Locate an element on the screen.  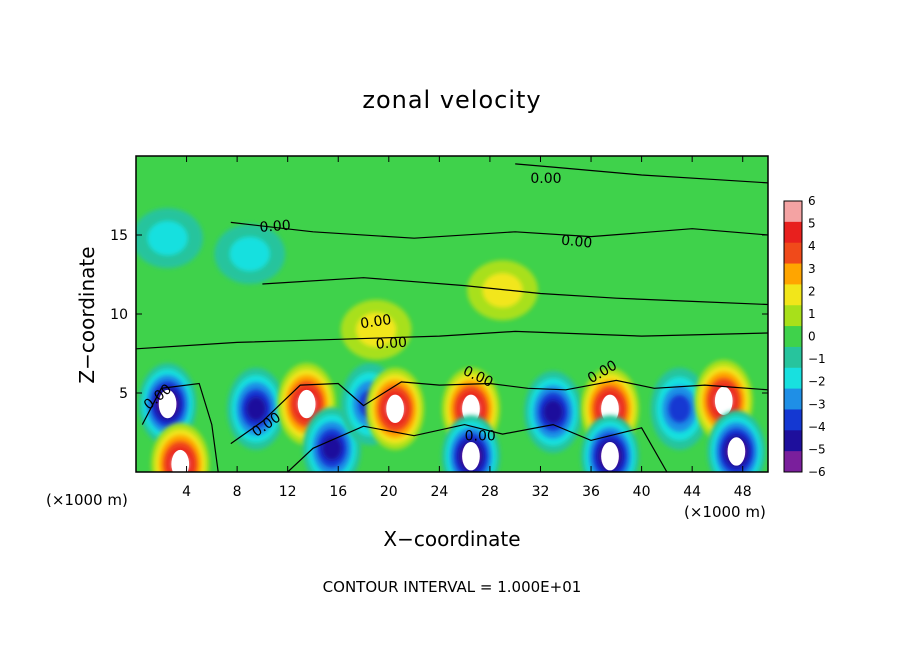
x-tick-label: 32 is located at coordinates (541, 492).